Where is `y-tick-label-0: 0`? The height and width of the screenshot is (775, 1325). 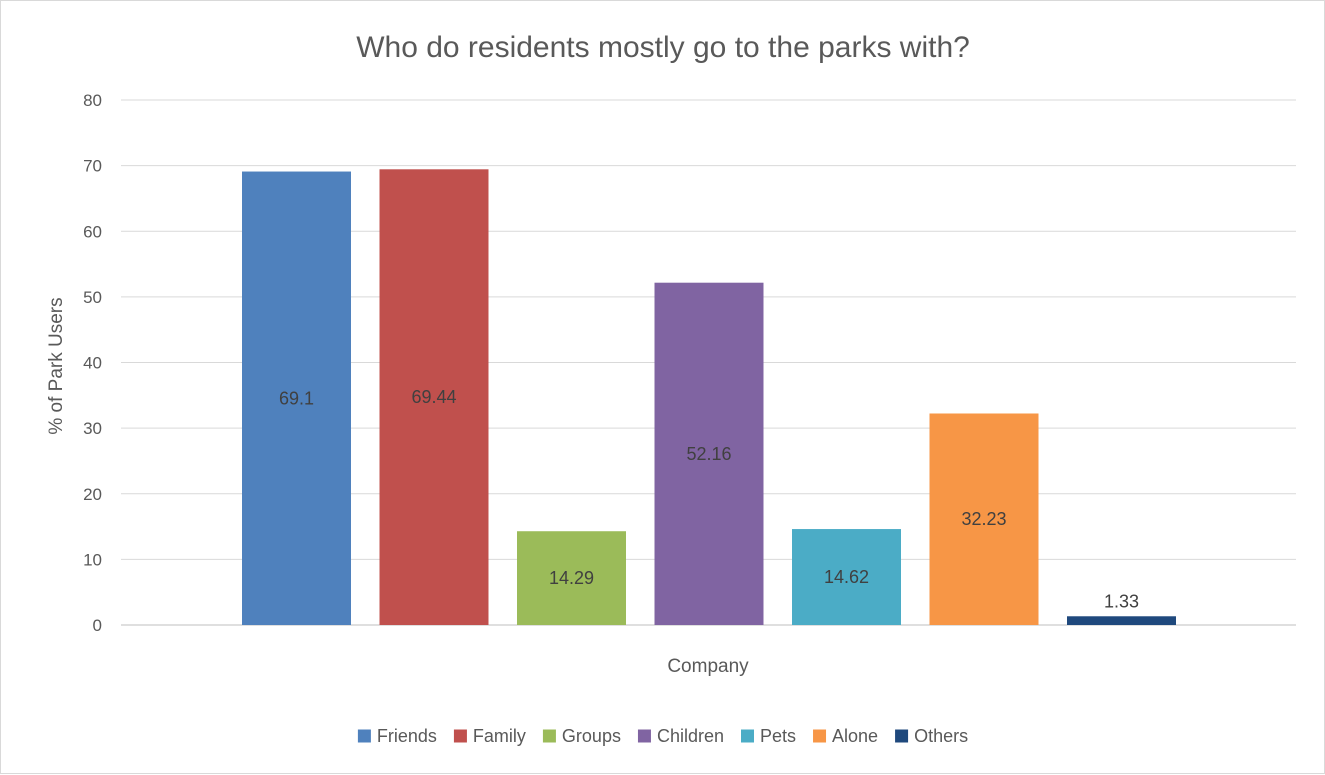
y-tick-label-0: 0 is located at coordinates (97, 625).